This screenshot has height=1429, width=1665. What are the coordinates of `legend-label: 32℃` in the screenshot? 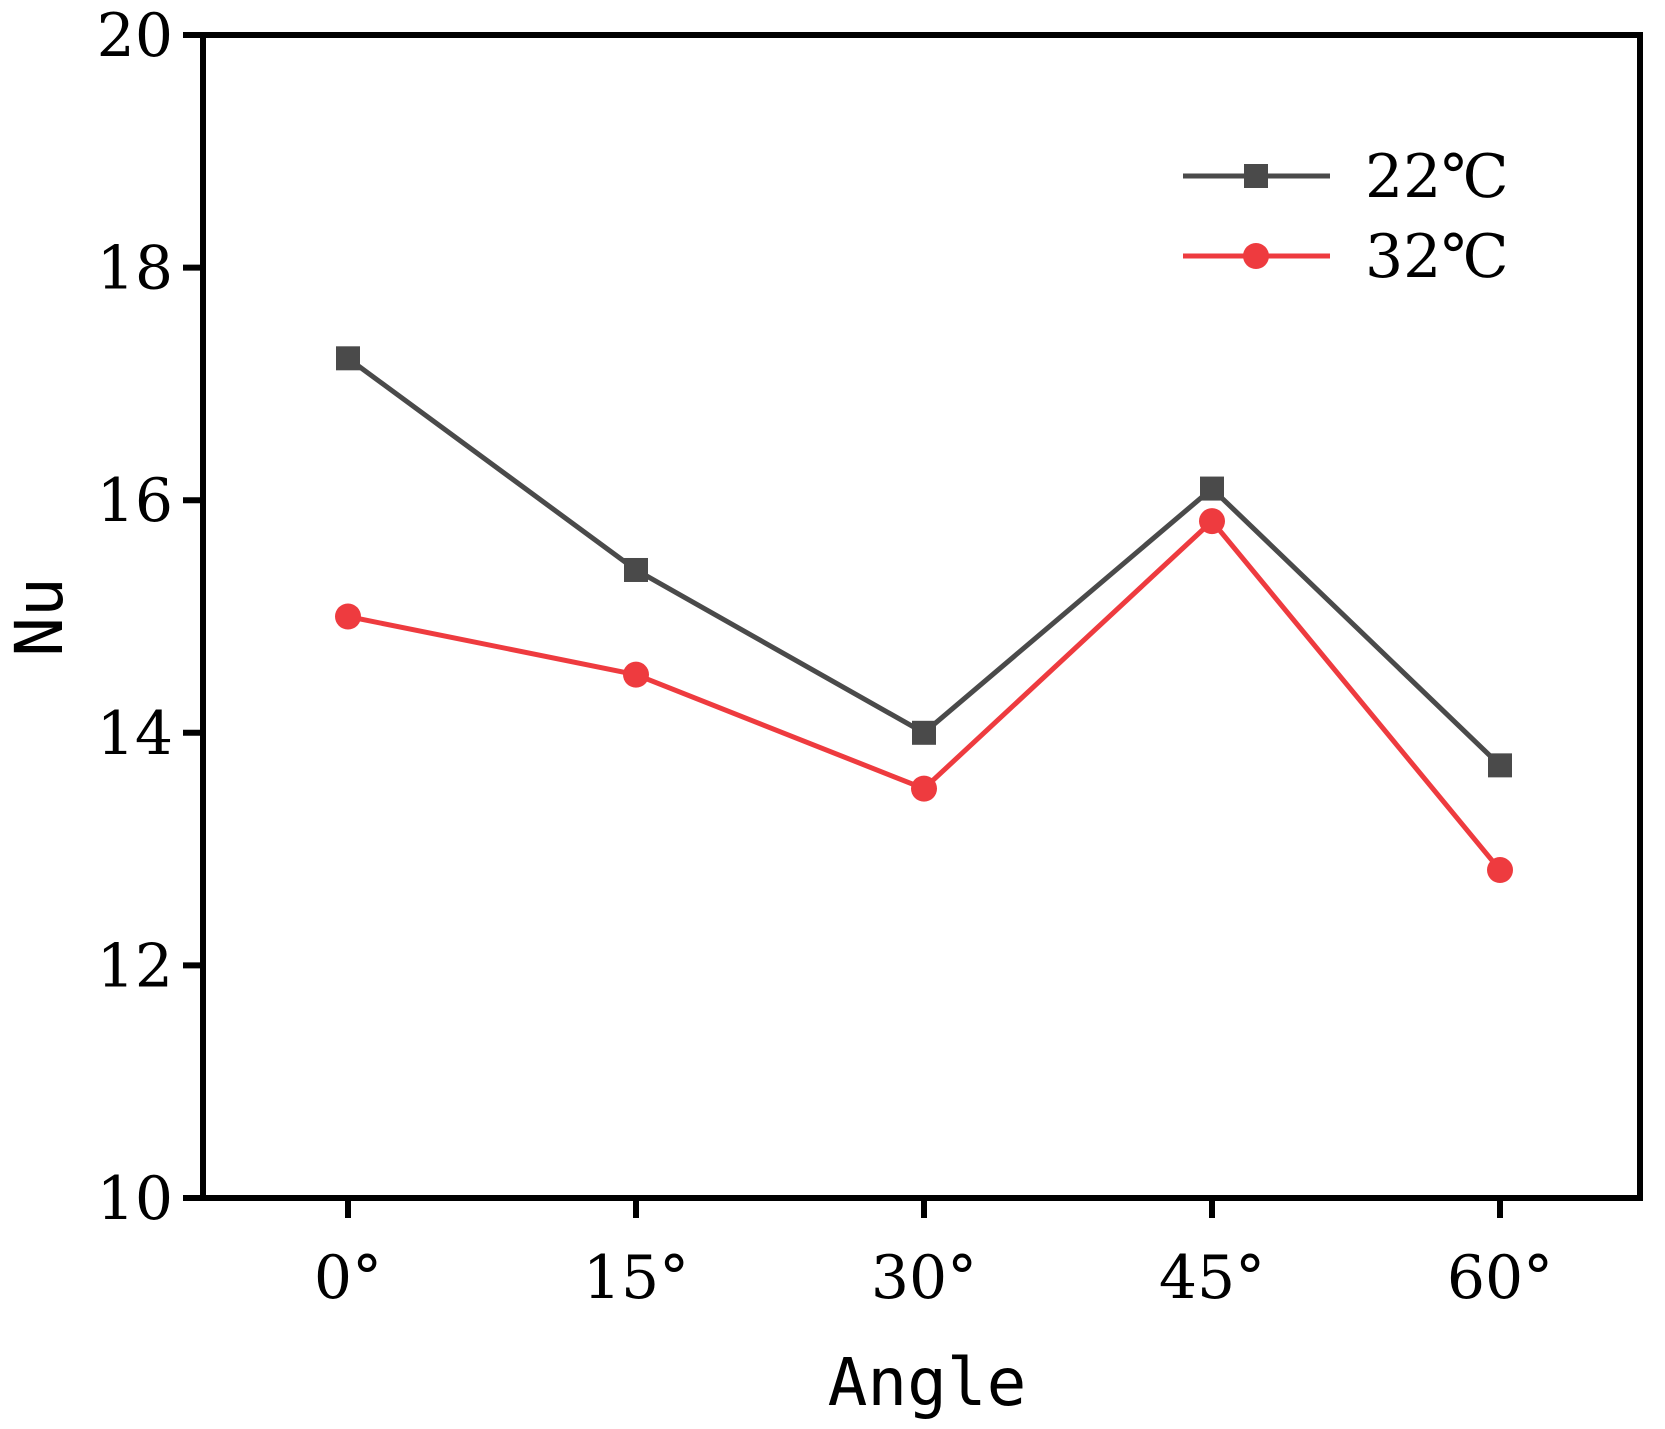 It's located at (1436, 257).